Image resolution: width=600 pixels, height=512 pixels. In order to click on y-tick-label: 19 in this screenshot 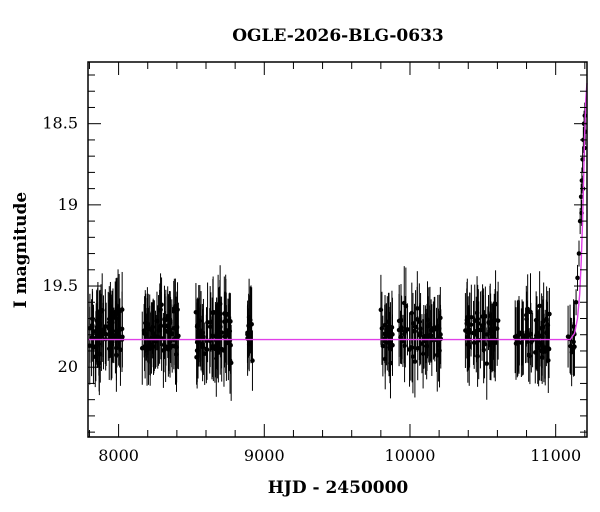, I will do `click(68, 204)`.